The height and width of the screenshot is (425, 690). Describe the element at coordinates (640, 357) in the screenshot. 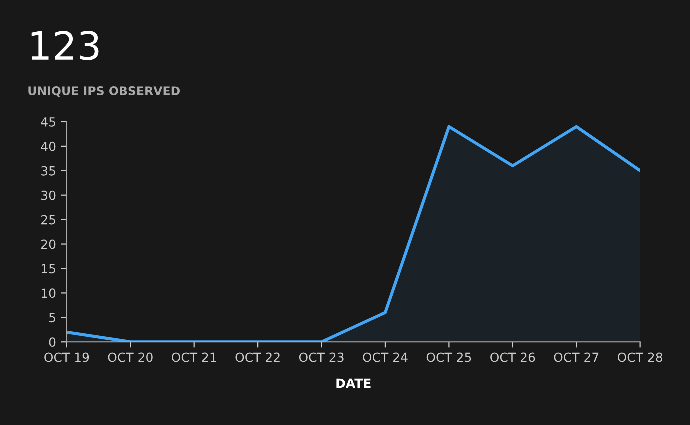

I see `x-tick-label: OCT 28` at that location.